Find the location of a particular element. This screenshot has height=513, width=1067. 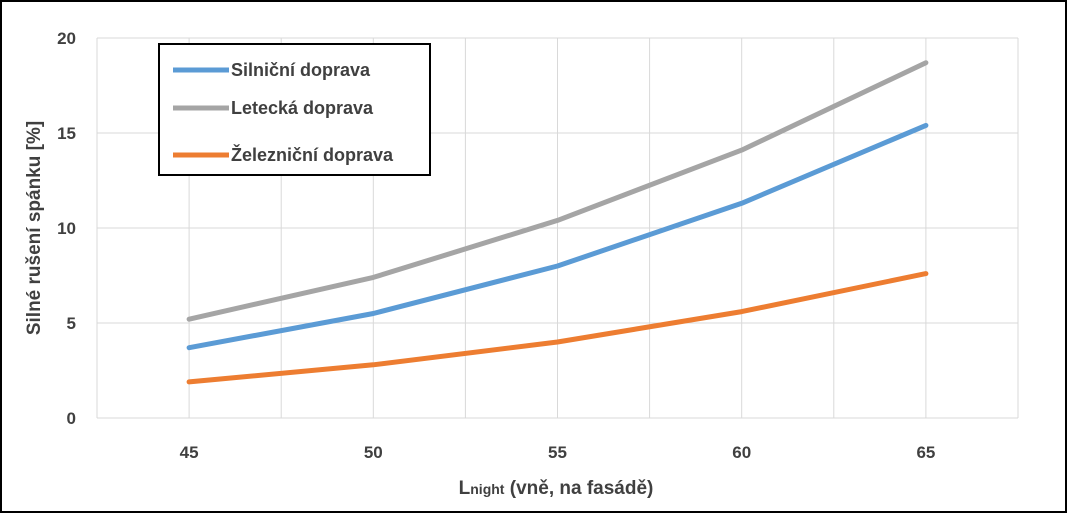

x-tick-labels: 45 50 55 60 65 is located at coordinates (558, 452).